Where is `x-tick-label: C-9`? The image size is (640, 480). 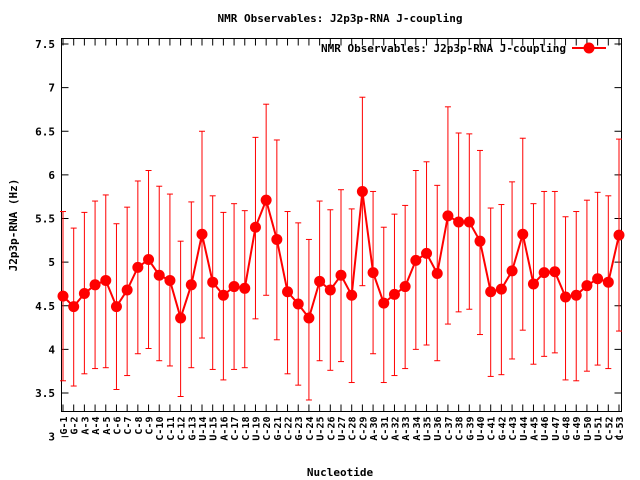
x-tick-label: C-9 is located at coordinates (150, 426).